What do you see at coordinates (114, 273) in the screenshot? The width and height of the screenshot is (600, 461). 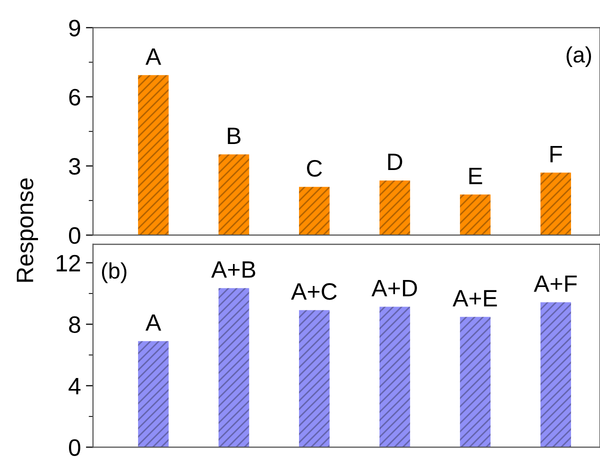 I see `annotation: (b)` at bounding box center [114, 273].